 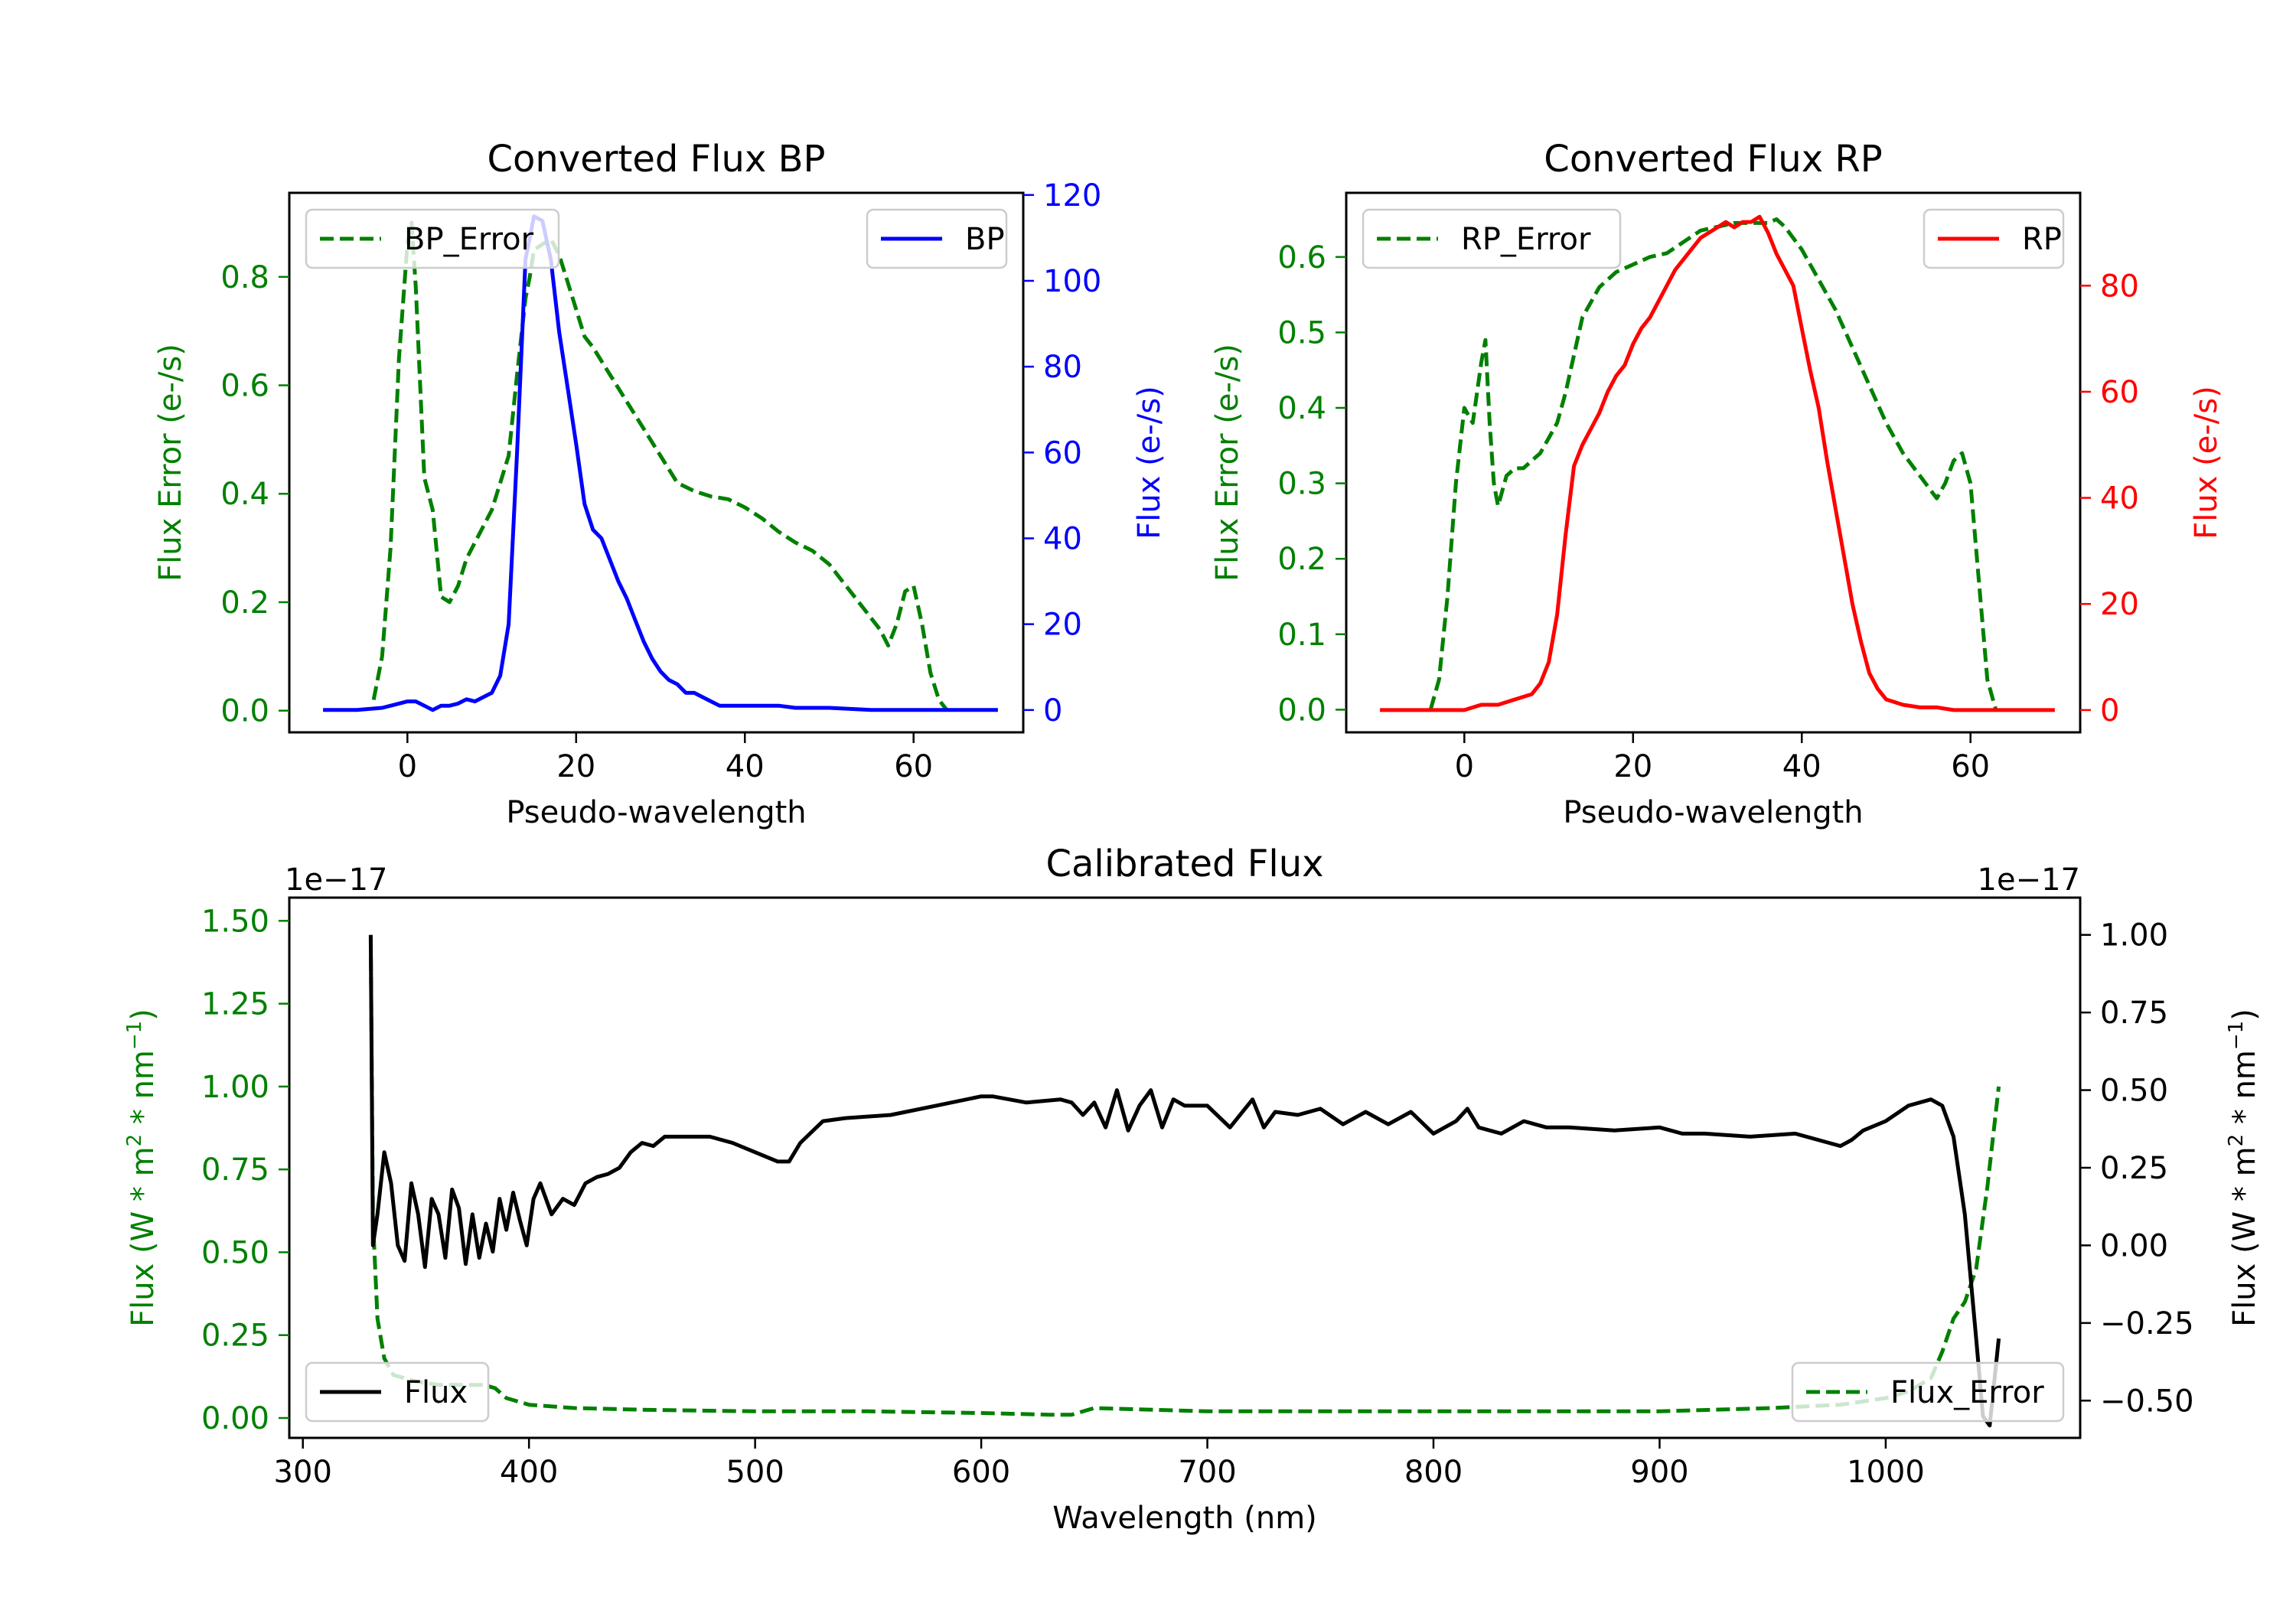 What do you see at coordinates (142, 1168) in the screenshot?
I see `y-left-axis-label: Flux (W * m2 * nm−1)` at bounding box center [142, 1168].